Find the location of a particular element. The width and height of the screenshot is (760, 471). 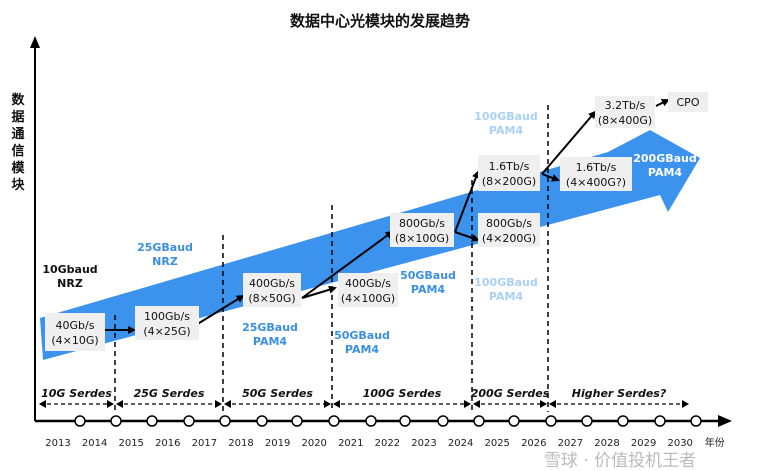

year-label: 2027 is located at coordinates (570, 443).